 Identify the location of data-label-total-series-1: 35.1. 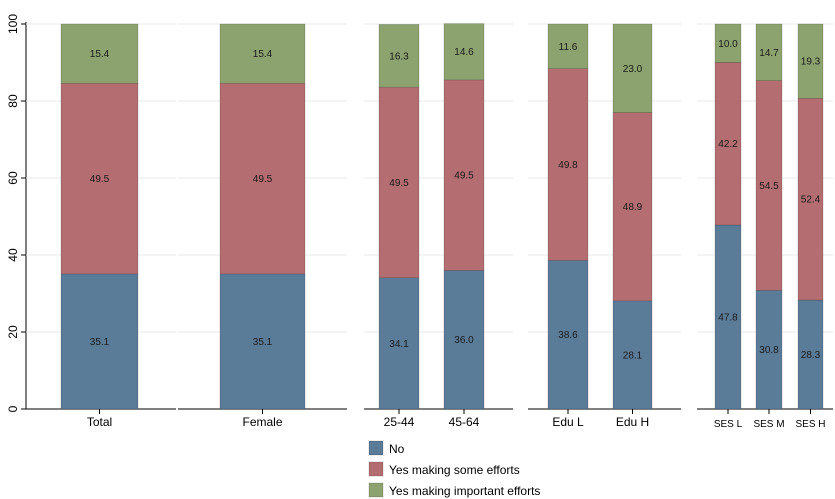
(100, 342).